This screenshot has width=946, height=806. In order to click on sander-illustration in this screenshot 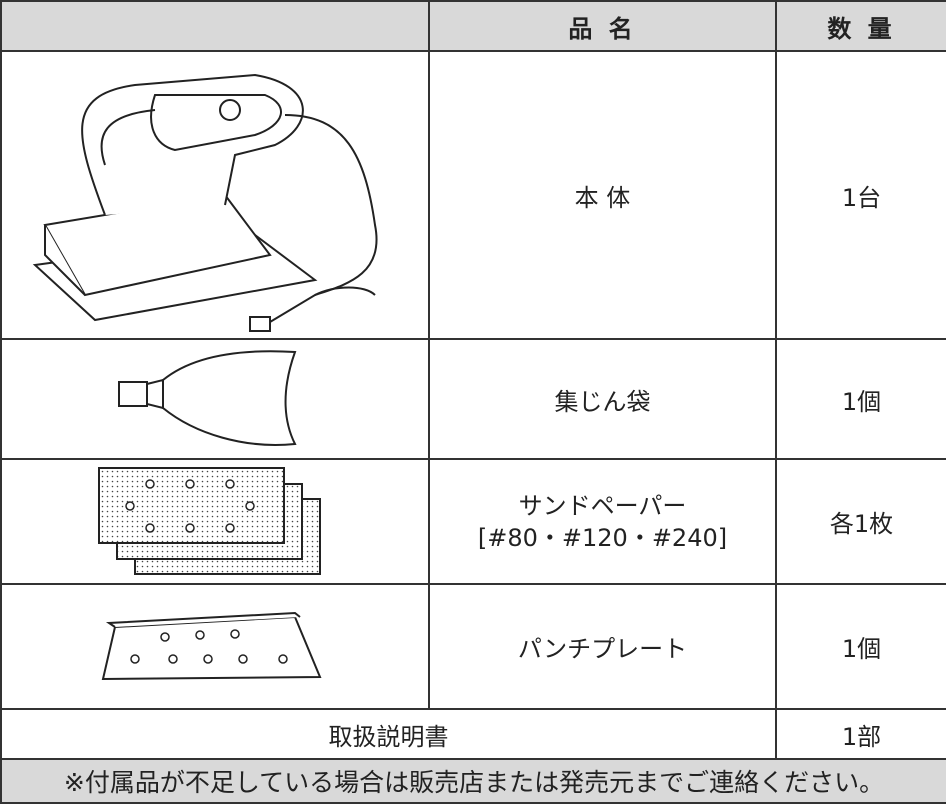, I will do `click(205, 202)`.